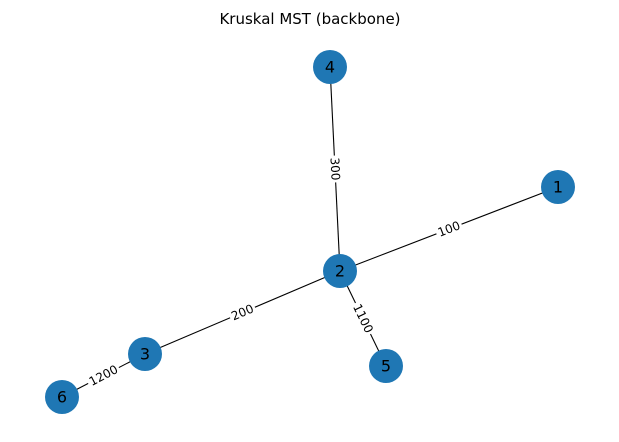 The height and width of the screenshot is (442, 619). I want to click on node-label: 5, so click(386, 366).